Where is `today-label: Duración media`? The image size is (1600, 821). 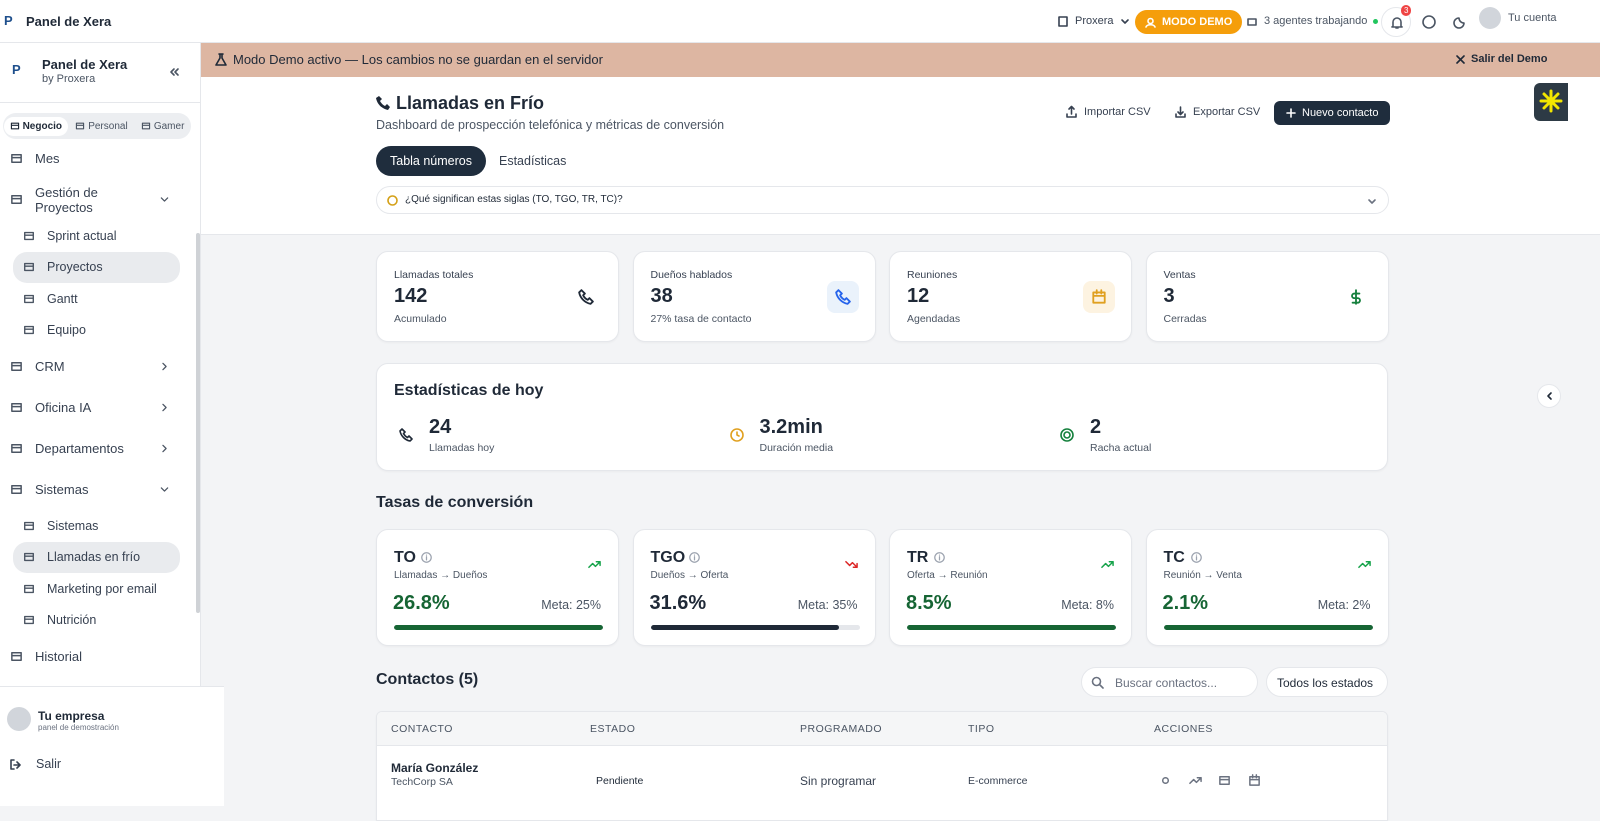
today-label: Duración media is located at coordinates (796, 448).